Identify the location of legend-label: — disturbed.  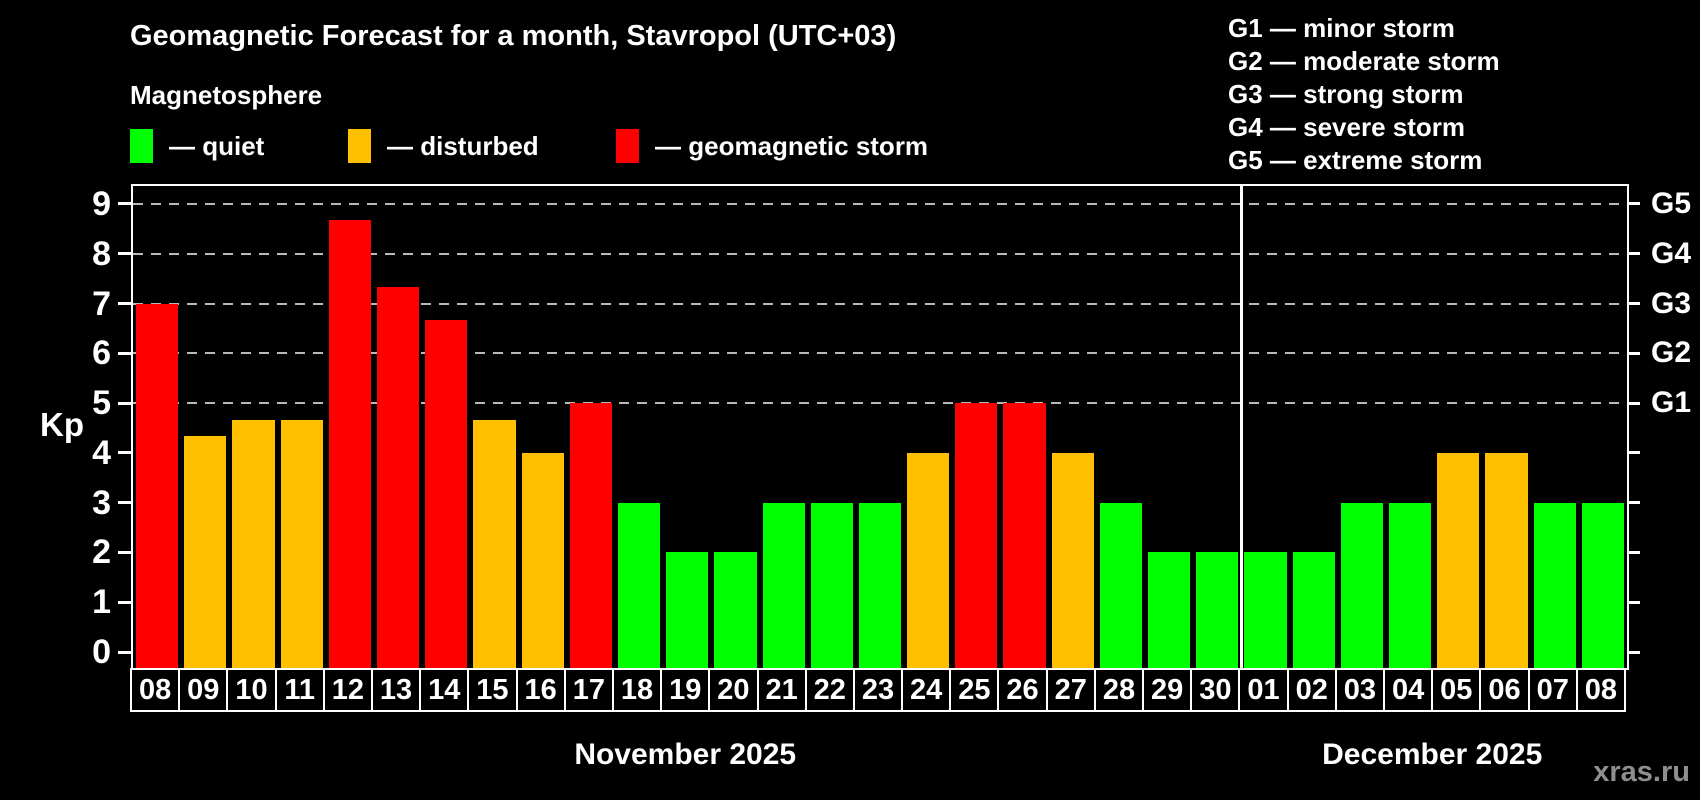
(463, 145).